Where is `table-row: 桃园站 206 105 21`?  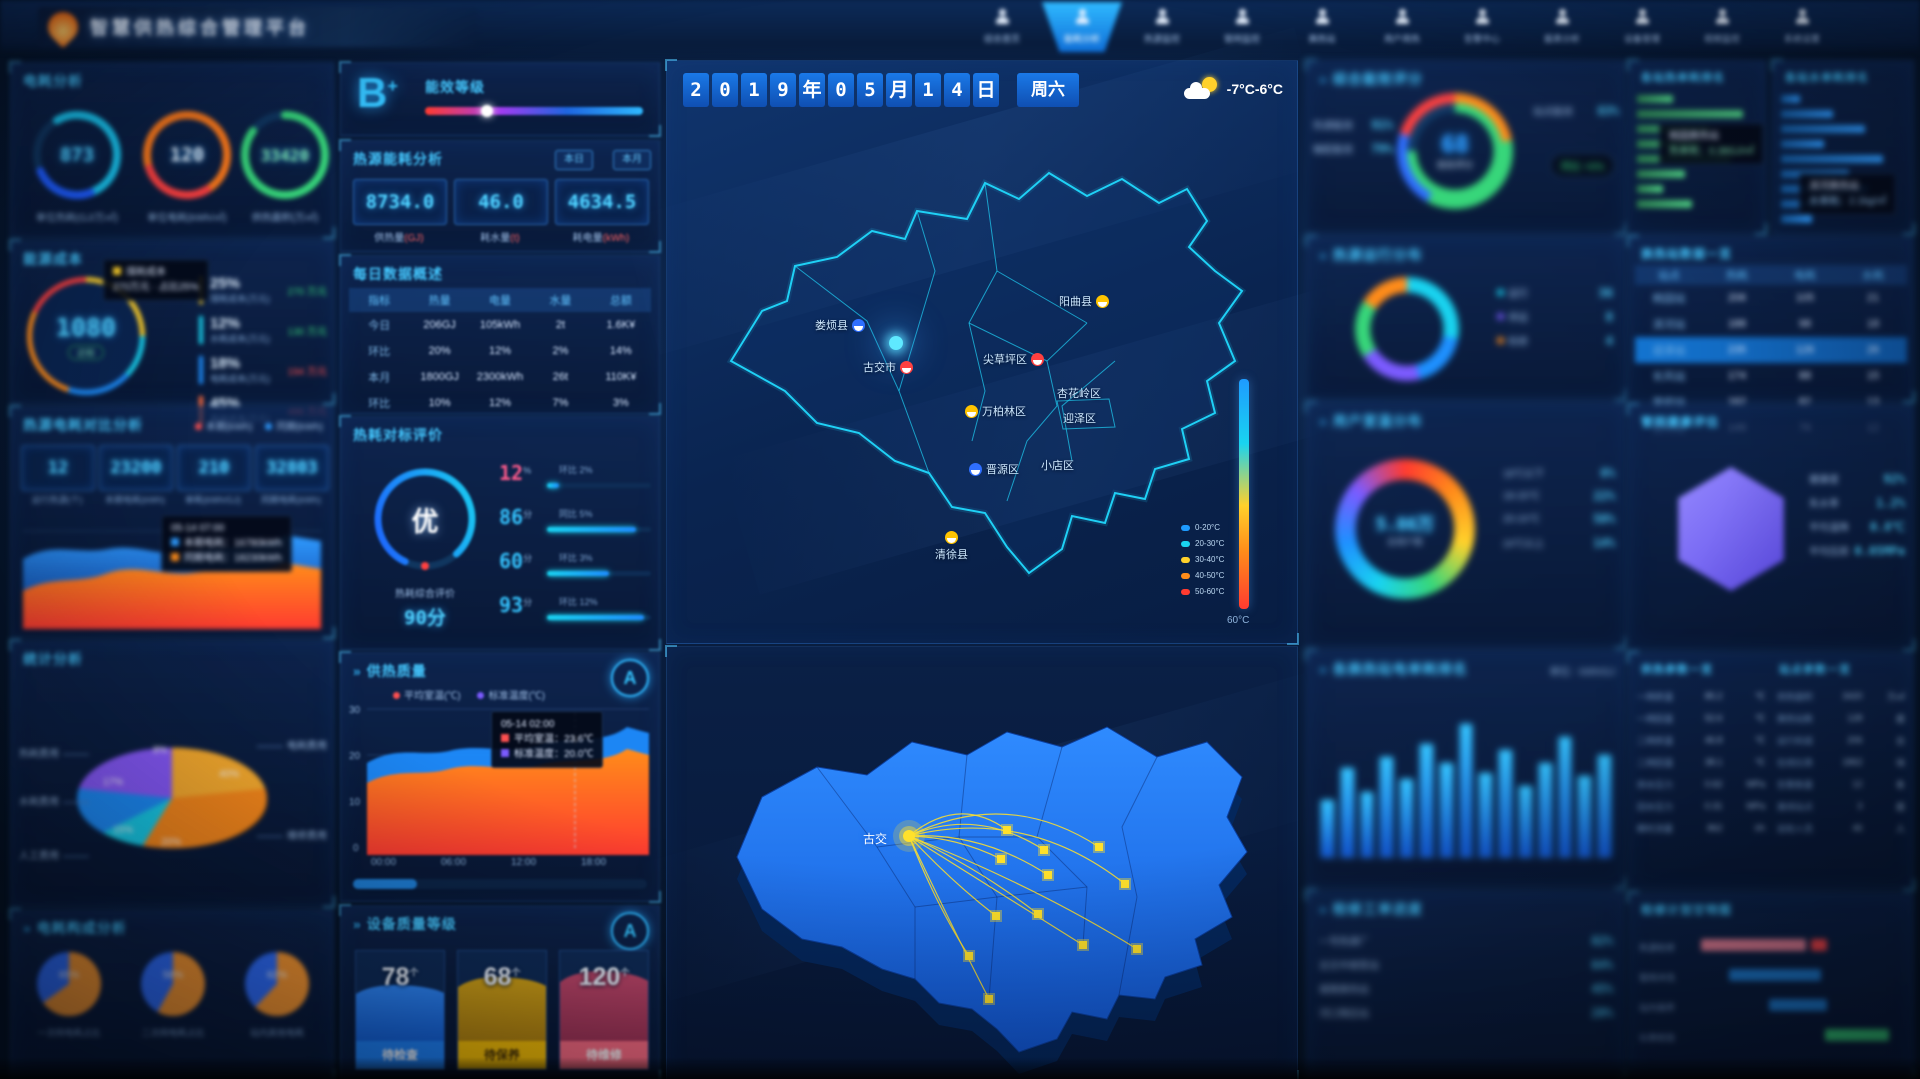
table-row: 桃园站 206 105 21 is located at coordinates (1771, 298).